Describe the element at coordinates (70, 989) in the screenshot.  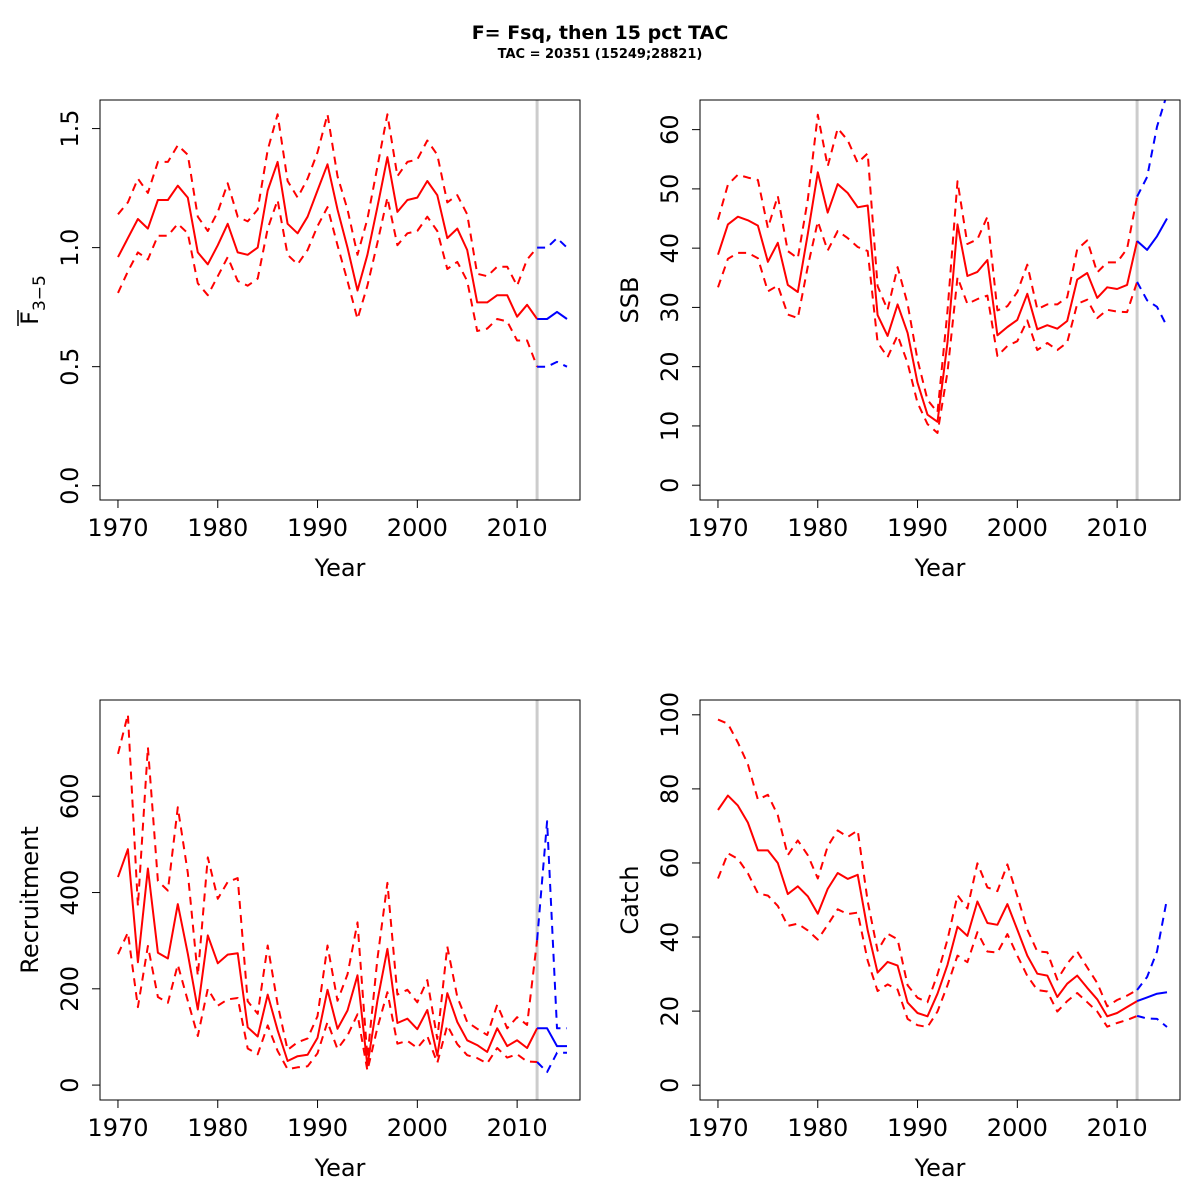
I see `y-tick-label: 200` at that location.